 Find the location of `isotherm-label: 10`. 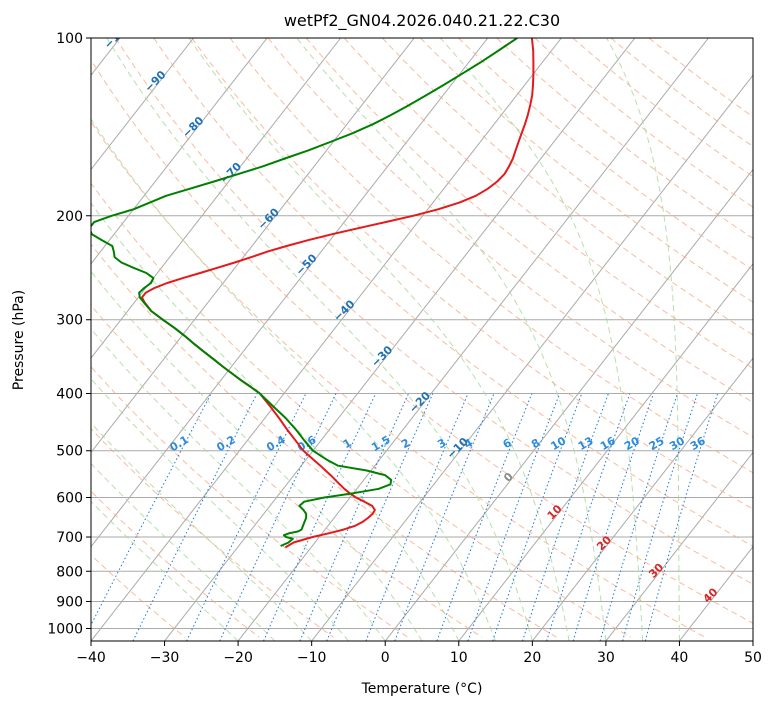

isotherm-label: 10 is located at coordinates (555, 512).